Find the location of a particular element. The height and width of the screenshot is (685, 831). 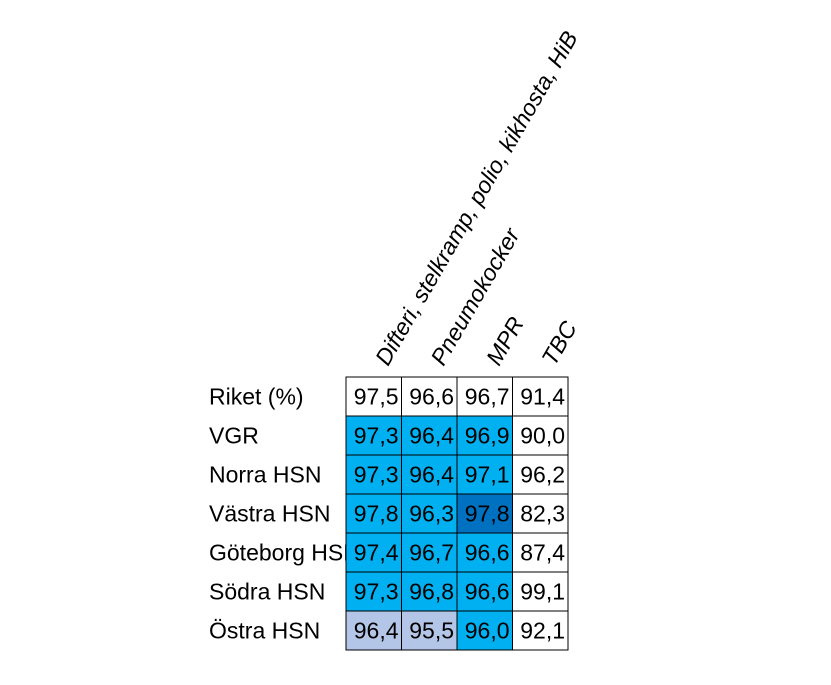

cell-box-r4-c0 is located at coordinates (373, 552).